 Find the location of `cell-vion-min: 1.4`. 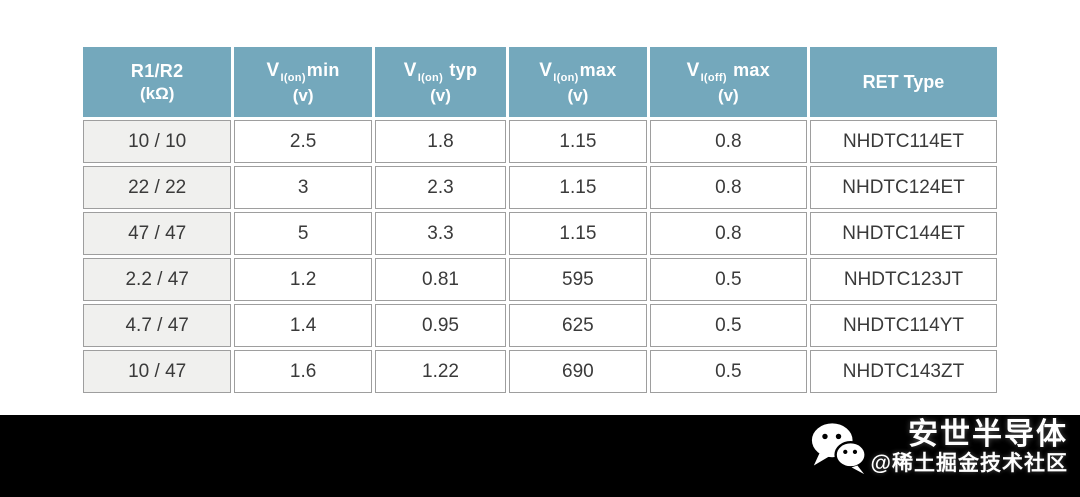

cell-vion-min: 1.4 is located at coordinates (303, 325).